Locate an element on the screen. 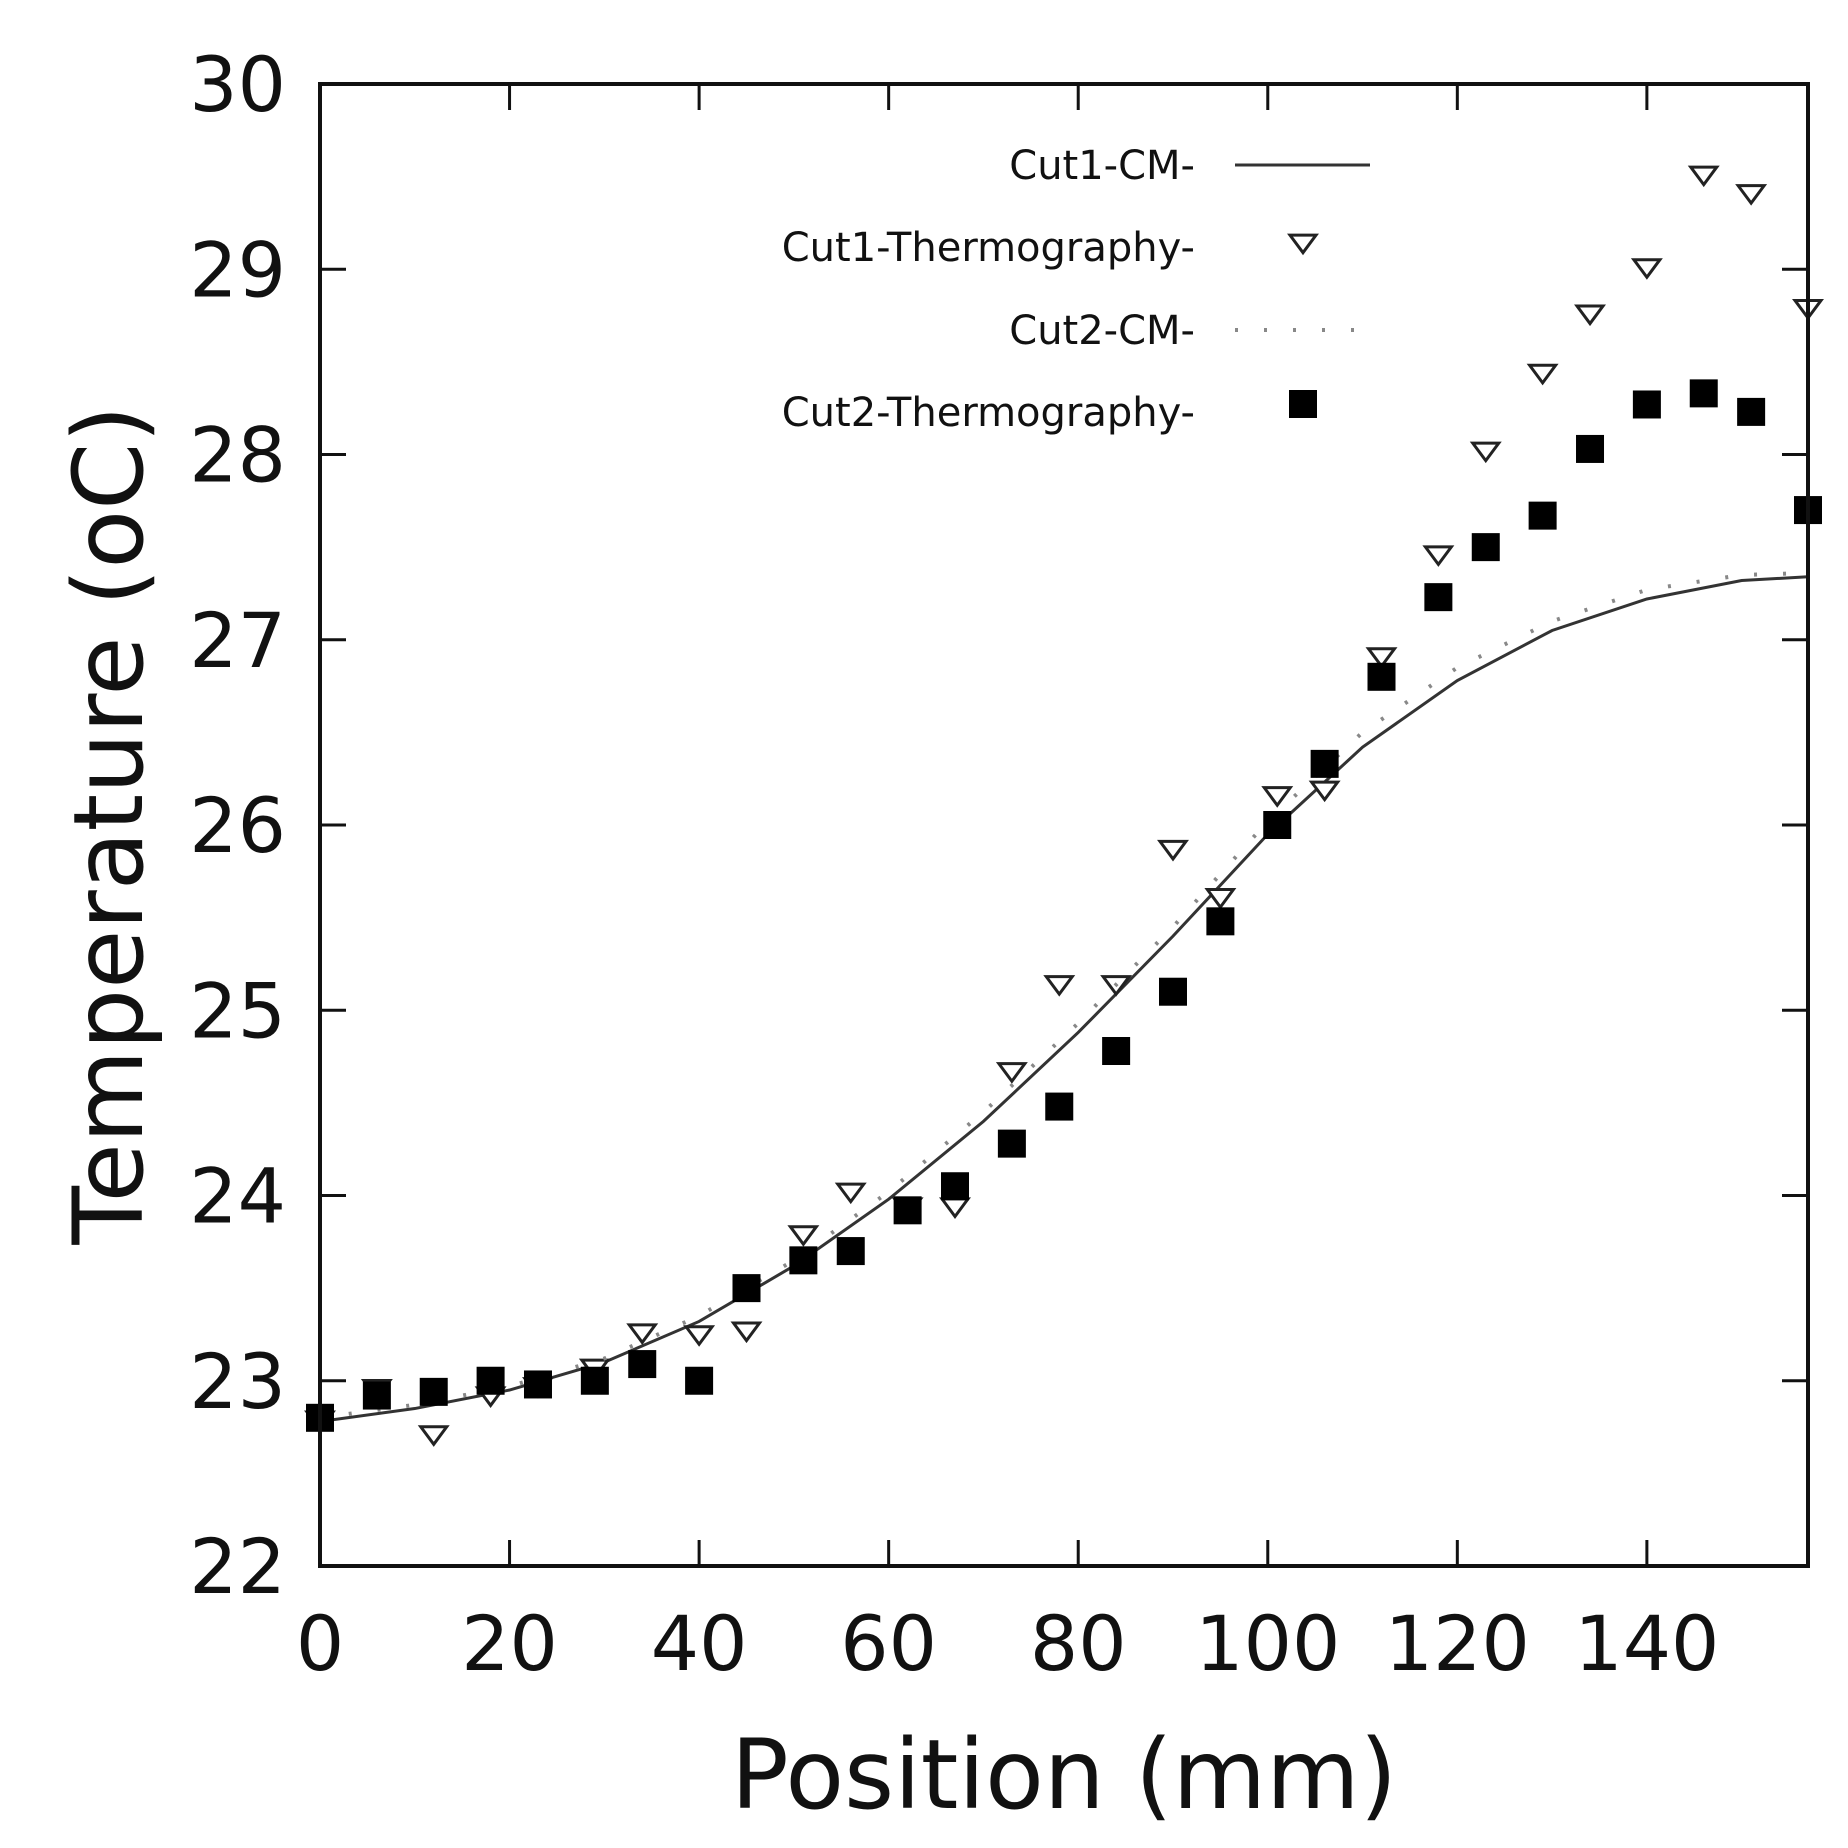 The image size is (1848, 1848). y-tick-label: 22 is located at coordinates (237, 1566).